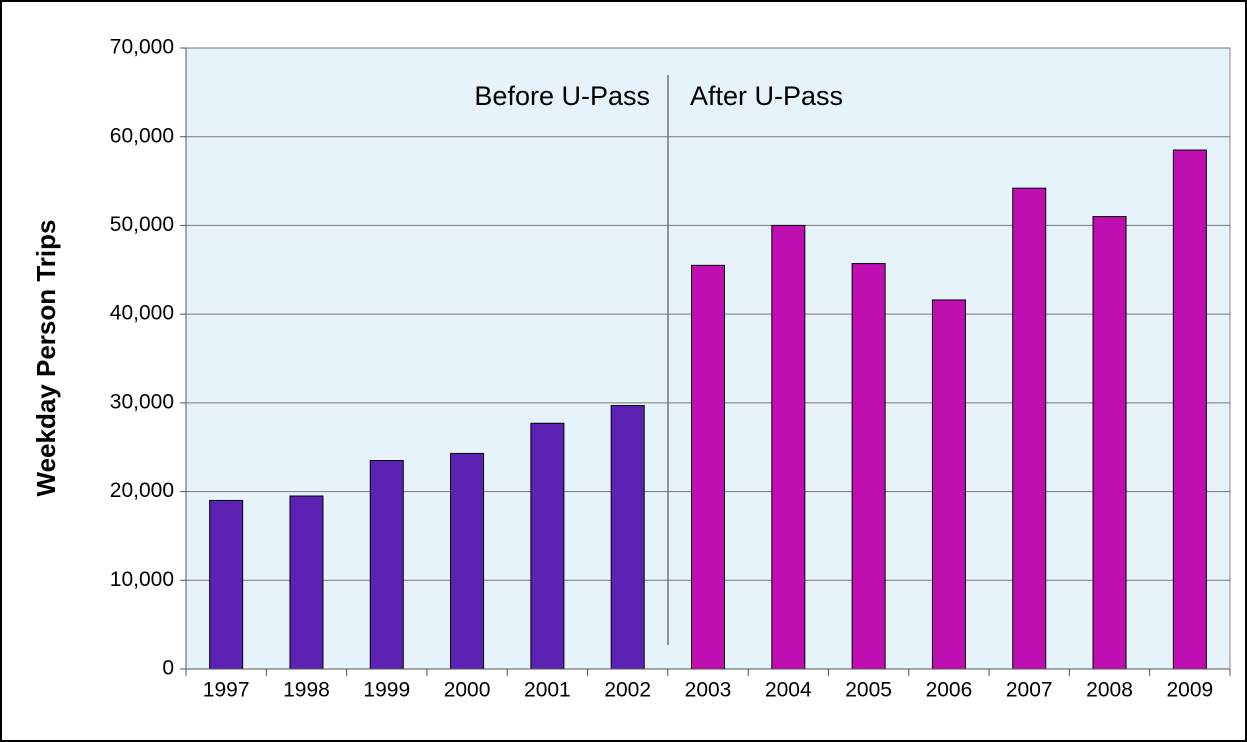  I want to click on y-tick-label: 60,000, so click(142, 135).